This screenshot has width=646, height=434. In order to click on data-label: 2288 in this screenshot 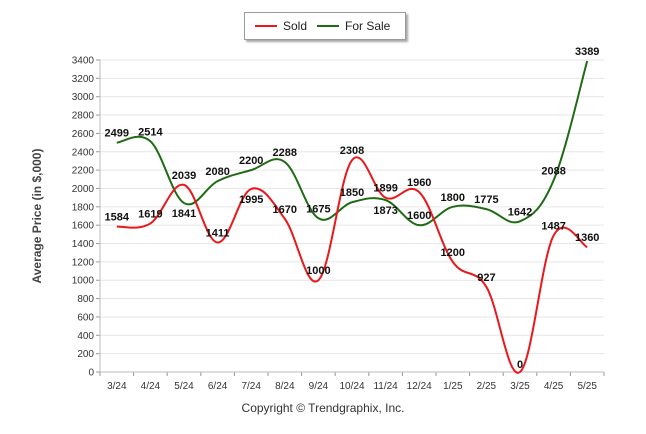, I will do `click(285, 153)`.